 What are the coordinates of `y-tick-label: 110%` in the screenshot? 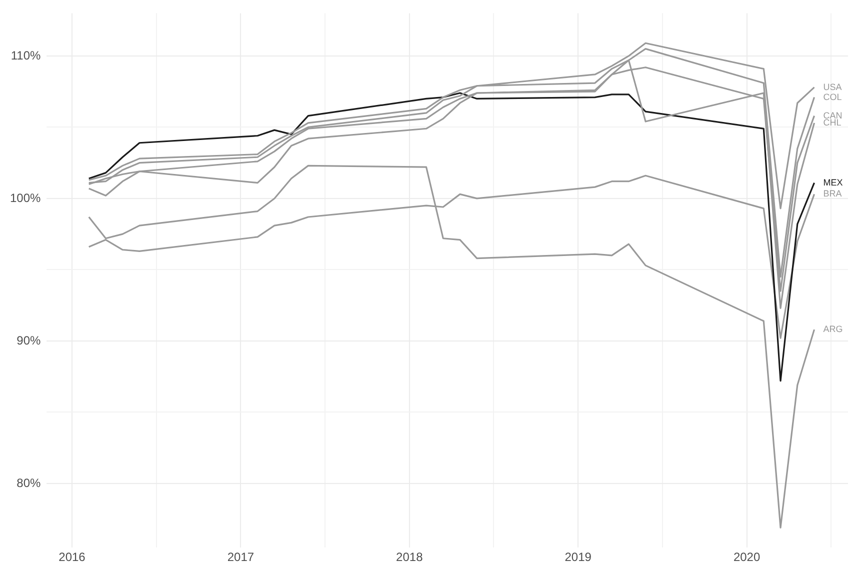 It's located at (26, 55).